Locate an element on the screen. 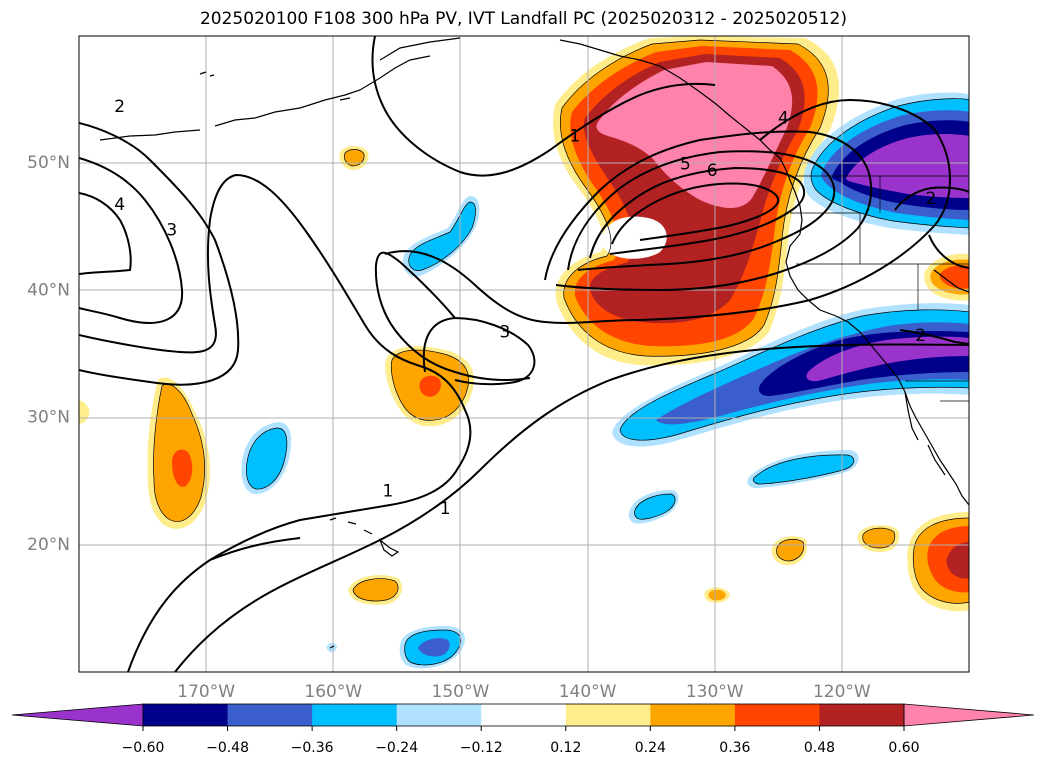  colorbar-frame is located at coordinates (523, 715).